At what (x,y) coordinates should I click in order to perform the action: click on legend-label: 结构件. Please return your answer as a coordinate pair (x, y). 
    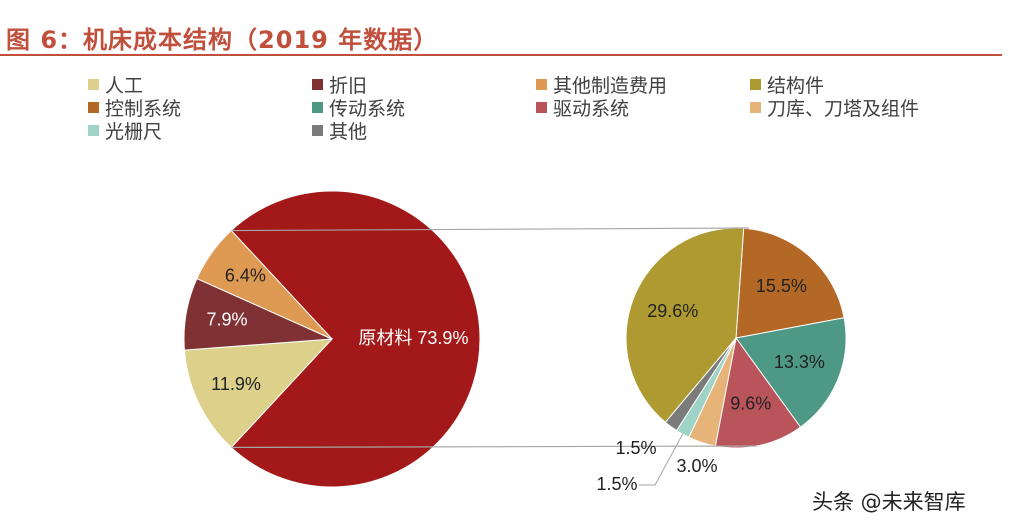
    Looking at the image, I should click on (796, 86).